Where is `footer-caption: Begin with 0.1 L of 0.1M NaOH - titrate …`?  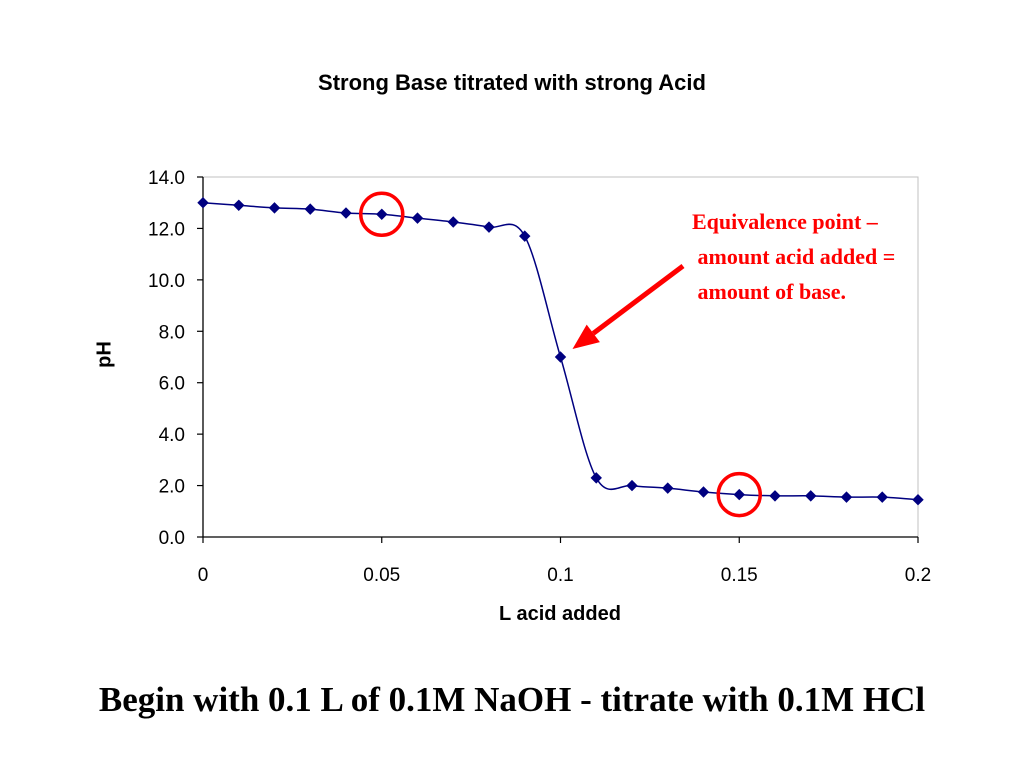 footer-caption: Begin with 0.1 L of 0.1M NaOH - titrate … is located at coordinates (512, 699).